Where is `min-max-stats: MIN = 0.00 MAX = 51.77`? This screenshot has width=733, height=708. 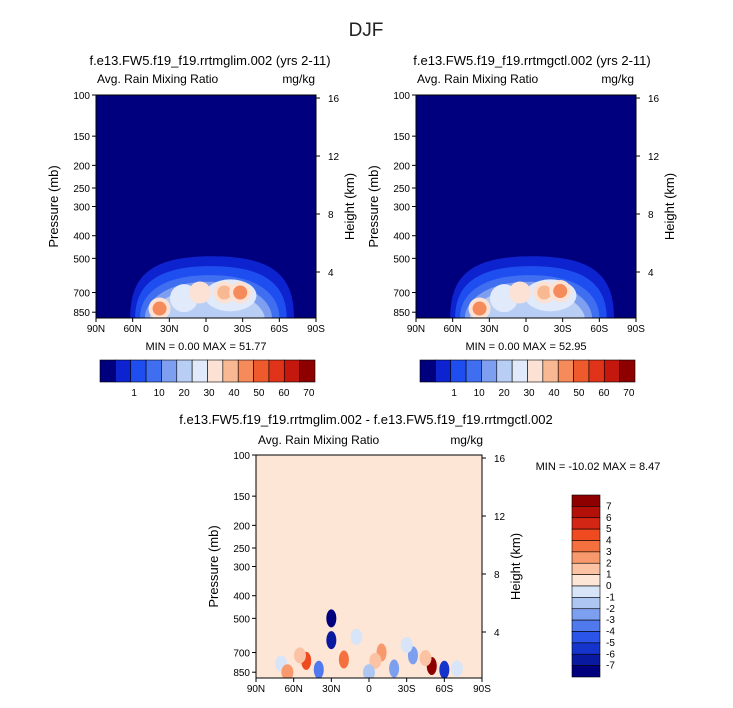 min-max-stats: MIN = 0.00 MAX = 51.77 is located at coordinates (205, 347).